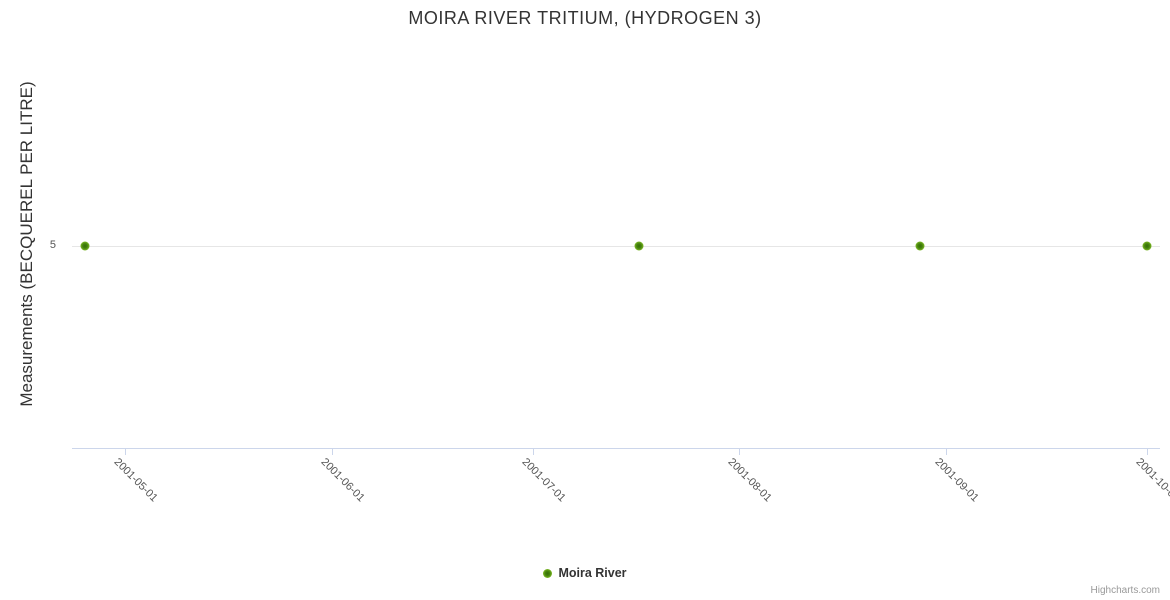 This screenshot has height=600, width=1170. I want to click on x-axis-tick-label: 2001-09-01, so click(957, 480).